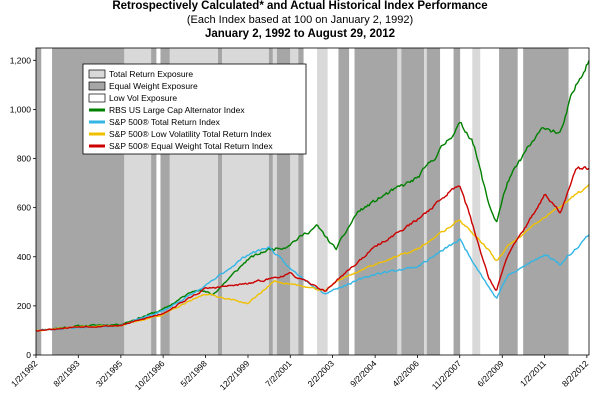 The image size is (600, 403). What do you see at coordinates (363, 373) in the screenshot?
I see `x-tick-label: 9/2/2004` at bounding box center [363, 373].